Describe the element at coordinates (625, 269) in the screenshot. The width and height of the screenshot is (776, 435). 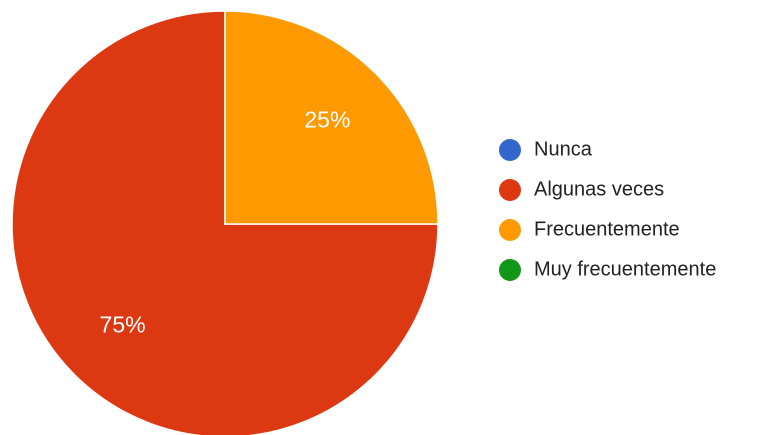
I see `legend-label: Muy frecuentemente` at that location.